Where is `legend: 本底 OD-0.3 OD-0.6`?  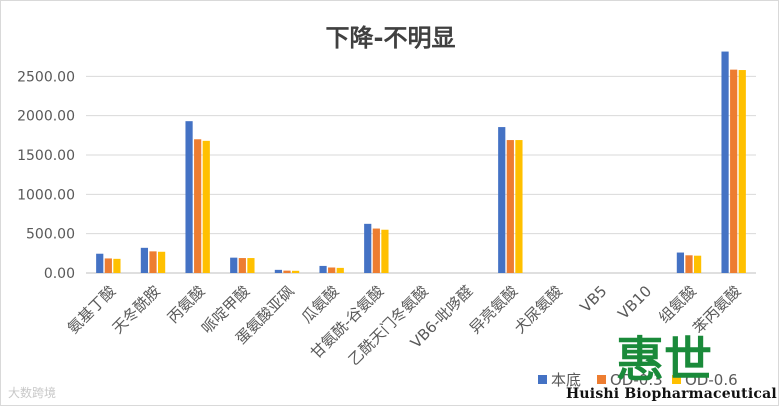
legend: 本底 OD-0.3 OD-0.6 is located at coordinates (638, 380).